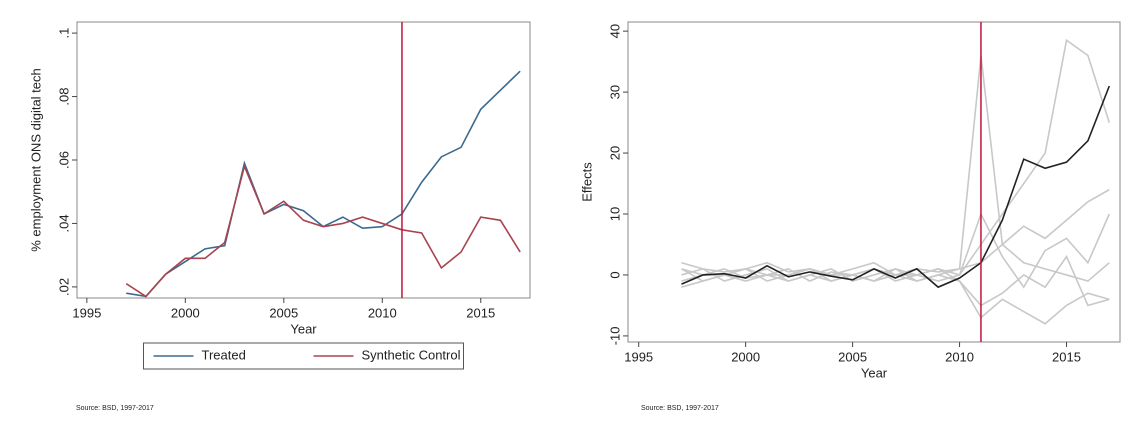 This screenshot has height=423, width=1129. I want to click on y-tick-label: -10, so click(614, 336).